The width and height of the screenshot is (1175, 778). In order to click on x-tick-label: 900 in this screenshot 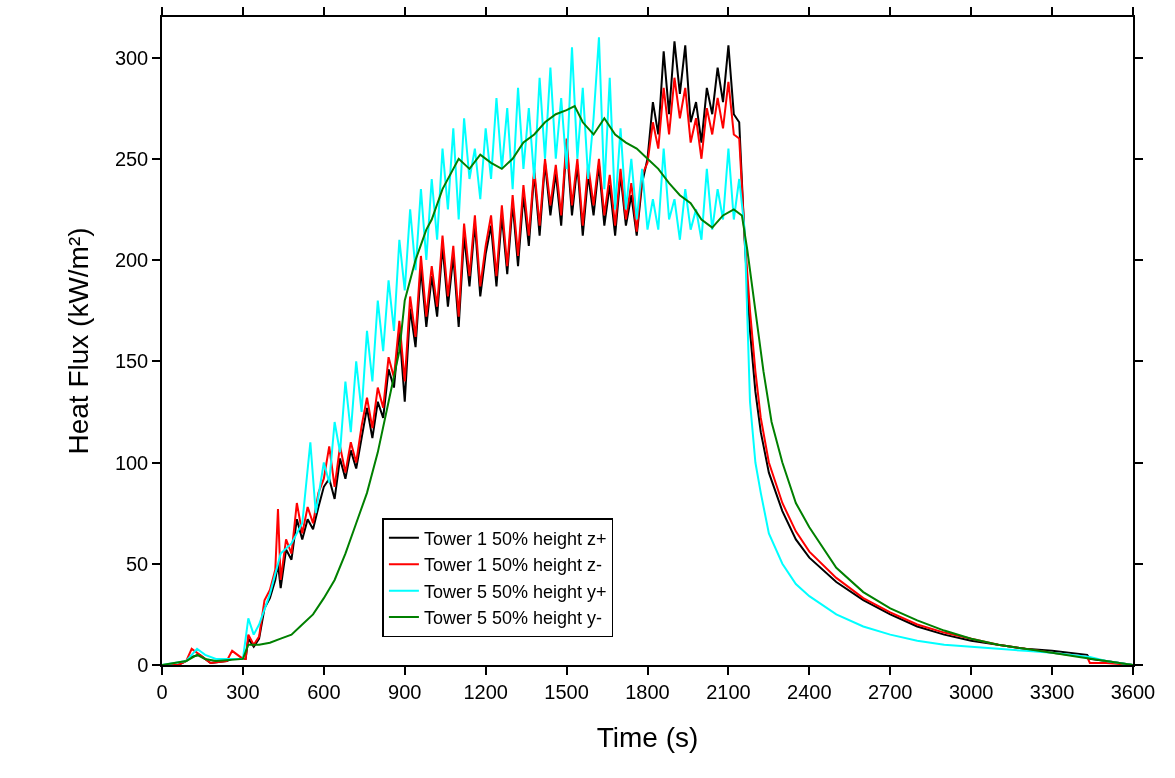, I will do `click(405, 691)`.